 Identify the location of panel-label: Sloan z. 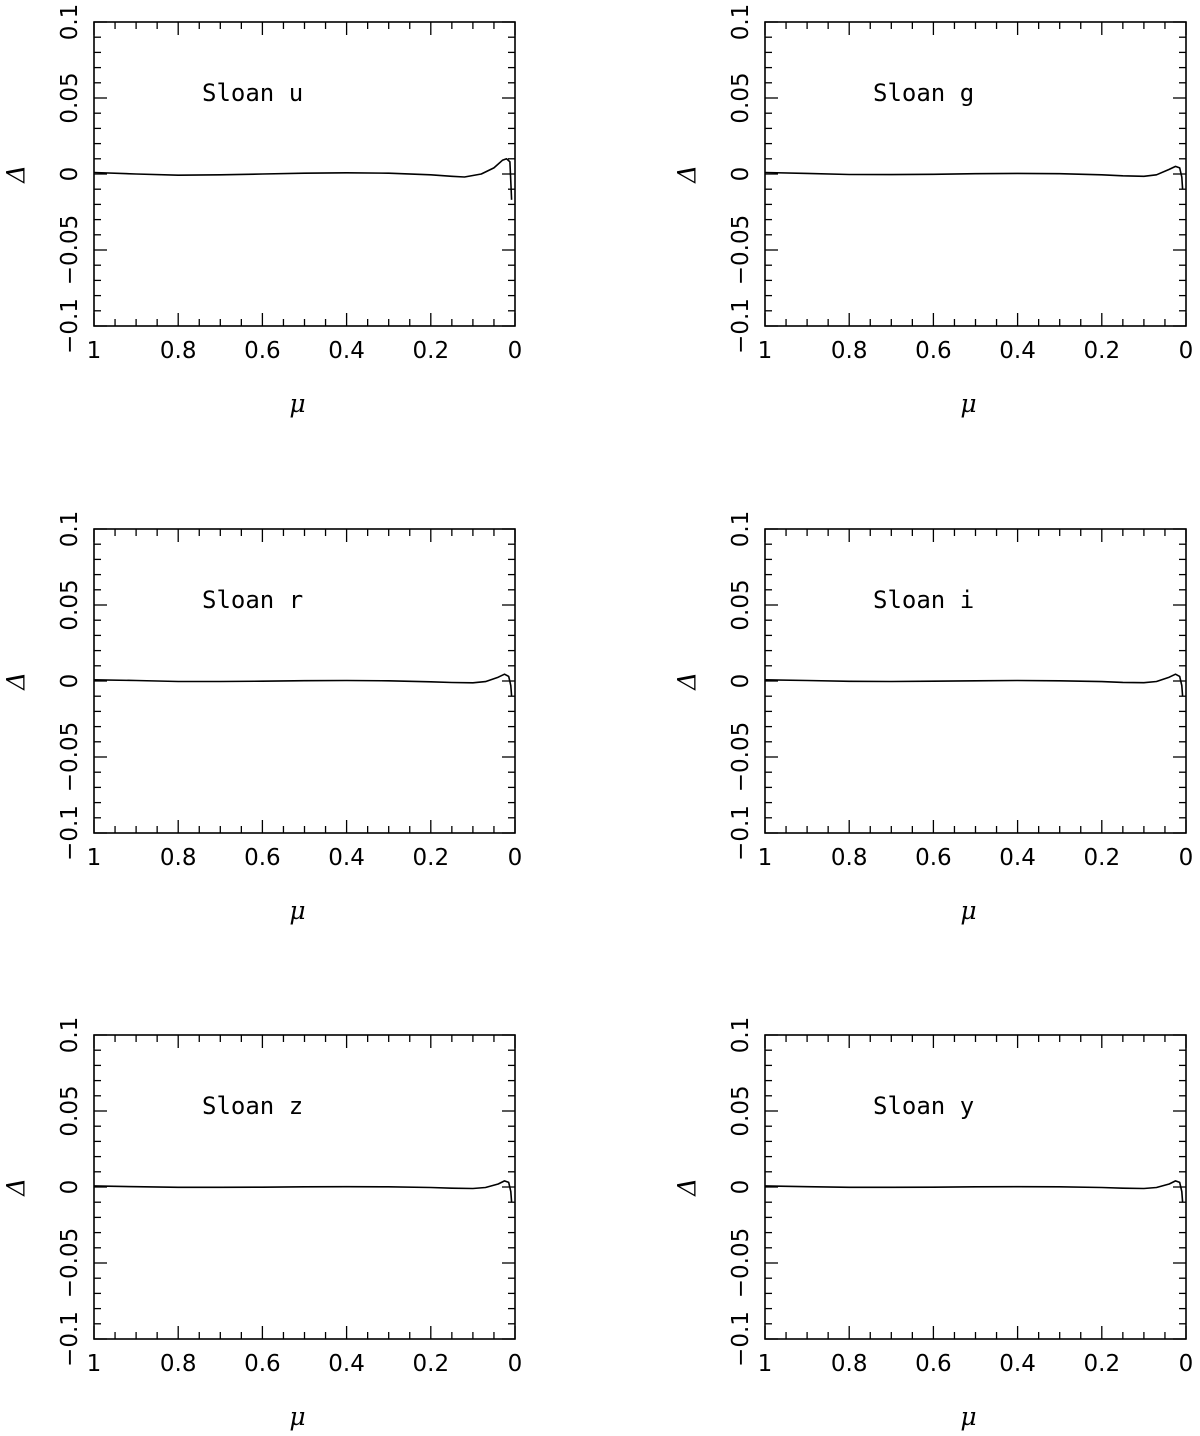
(252, 1106).